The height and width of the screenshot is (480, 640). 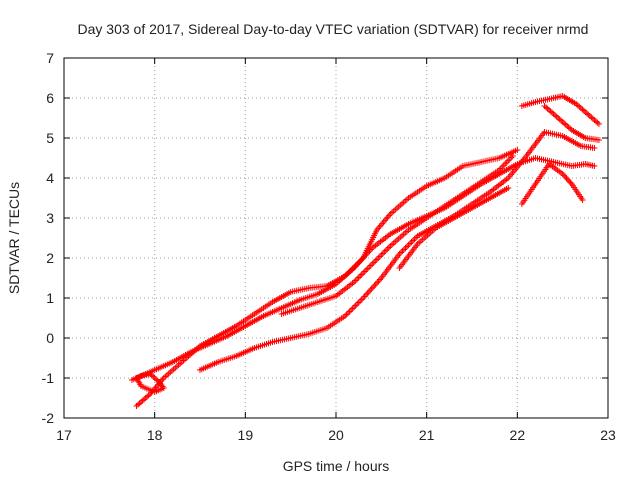 I want to click on x-tick-label: 22, so click(x=518, y=435).